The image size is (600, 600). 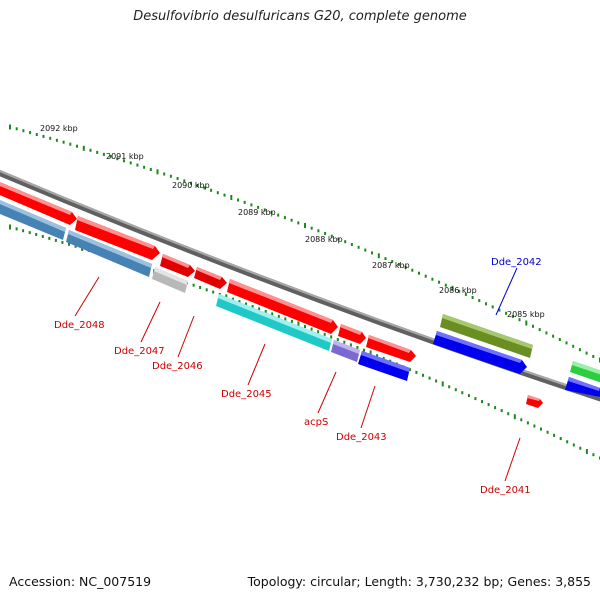 I want to click on scale-label-2085: 2085 kbp, so click(x=526, y=314).